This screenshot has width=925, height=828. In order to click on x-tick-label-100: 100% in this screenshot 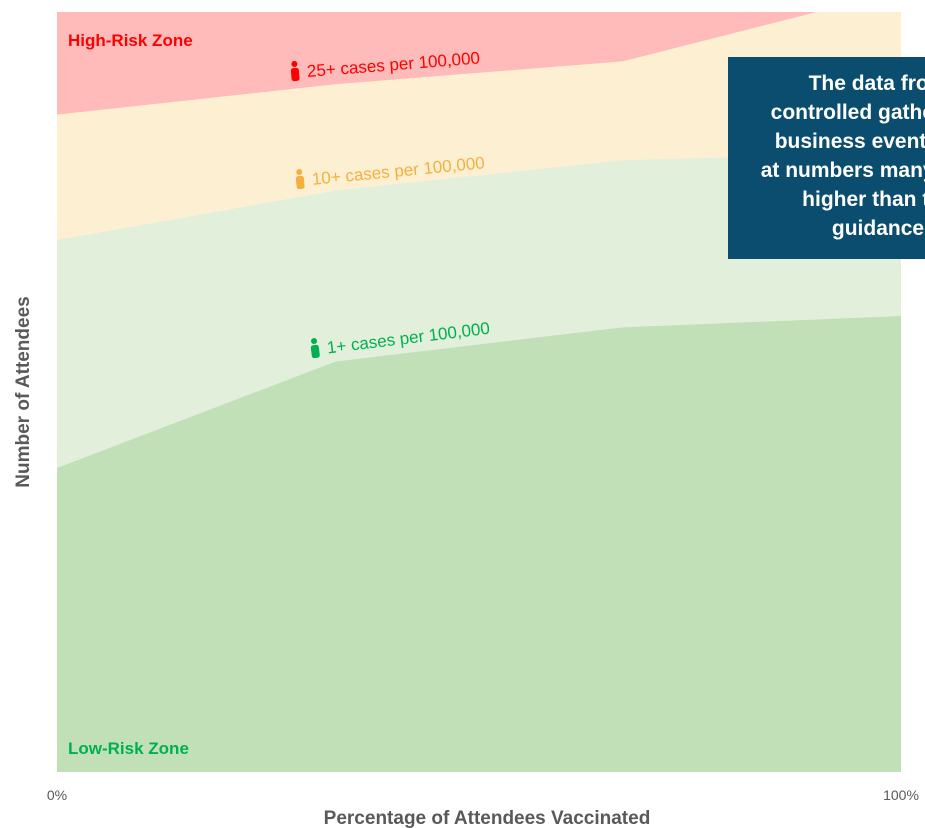, I will do `click(901, 795)`.